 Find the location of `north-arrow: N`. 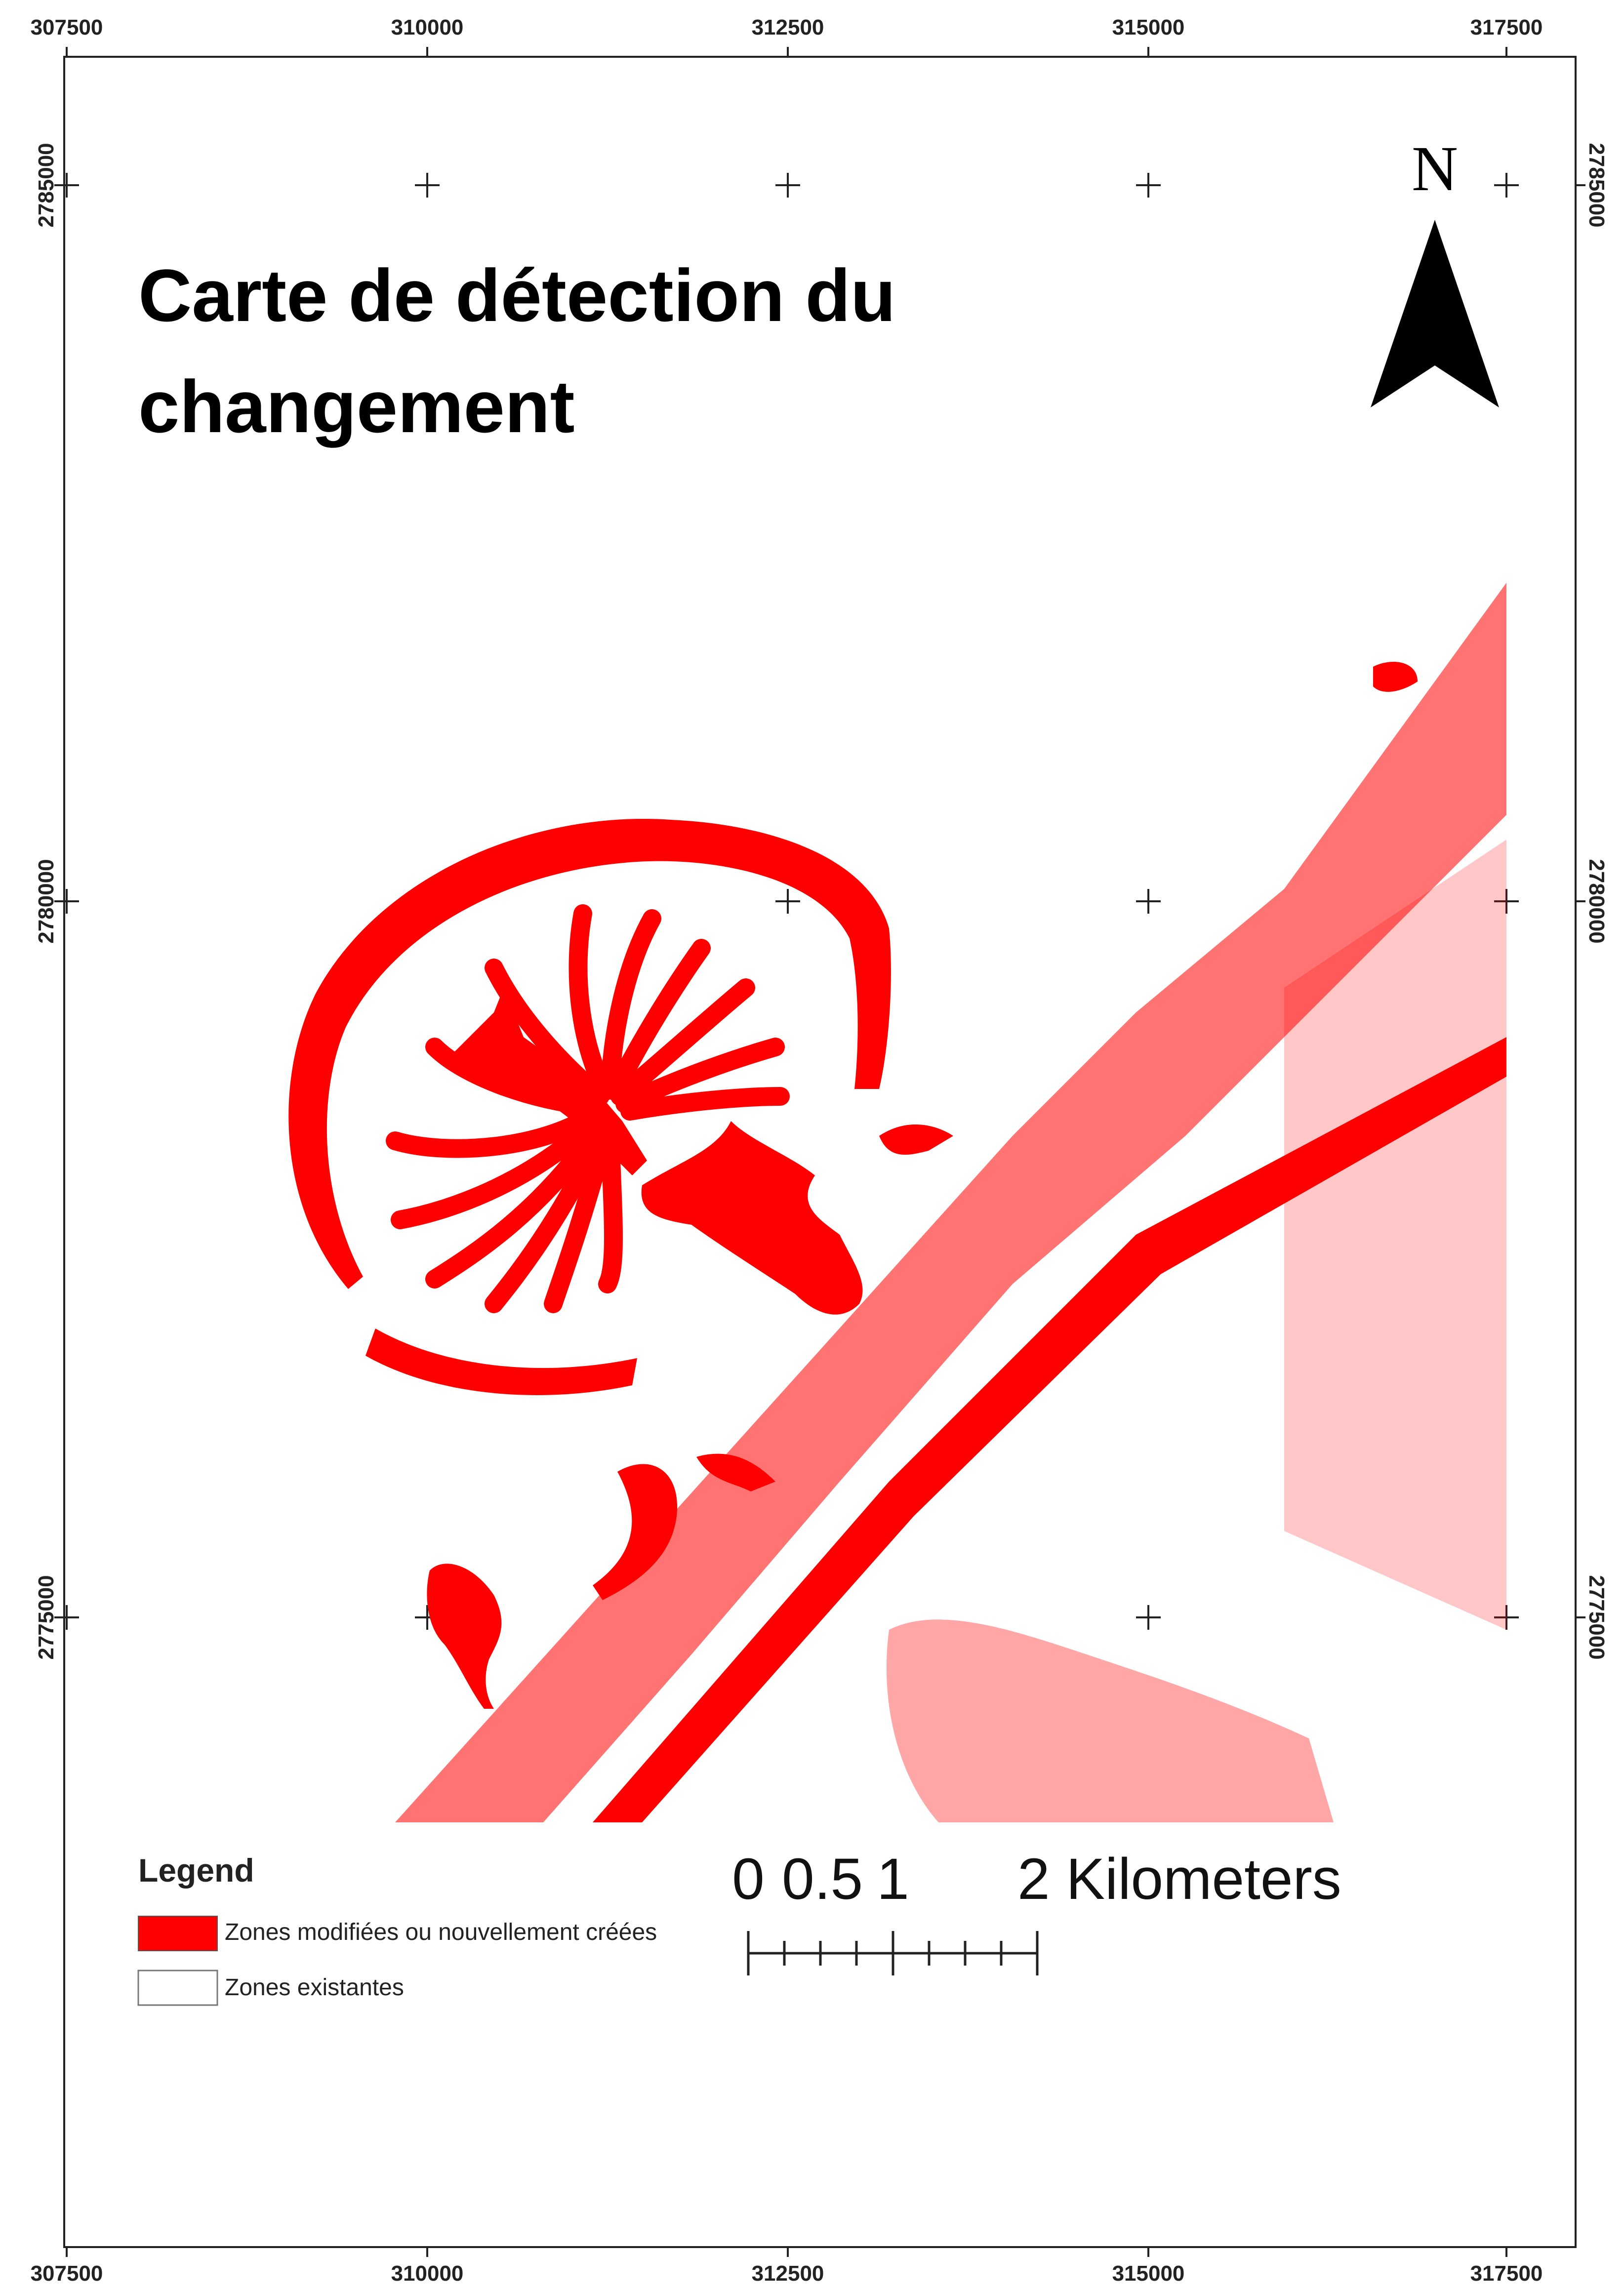

north-arrow: N is located at coordinates (1435, 270).